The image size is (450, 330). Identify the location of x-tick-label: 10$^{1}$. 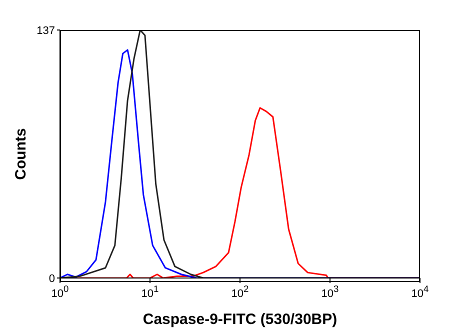
(150, 292).